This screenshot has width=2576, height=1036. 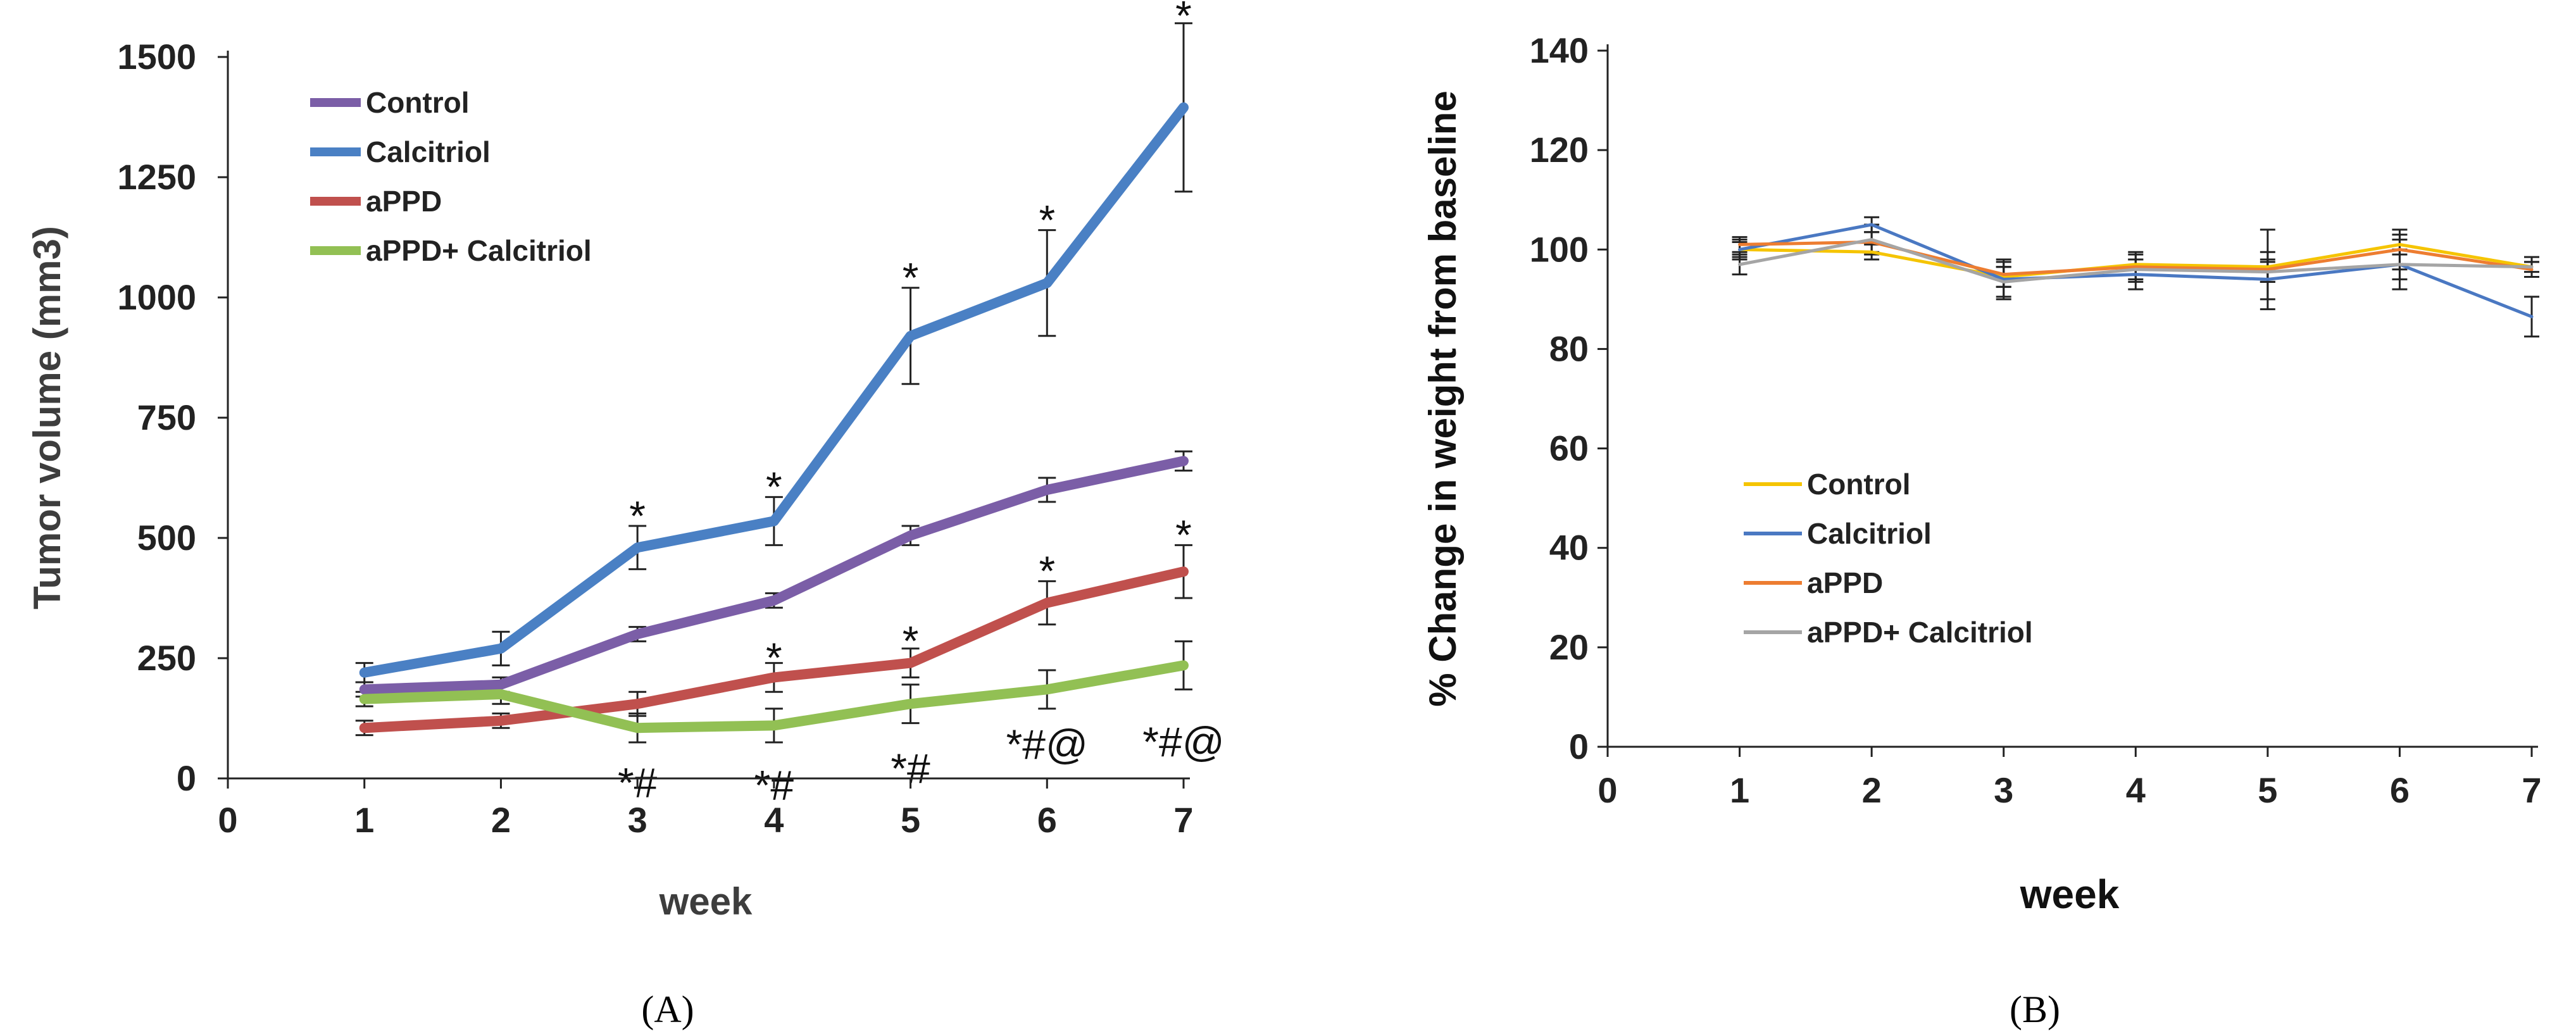 What do you see at coordinates (156, 297) in the screenshot?
I see `y-tick-label: 1000` at bounding box center [156, 297].